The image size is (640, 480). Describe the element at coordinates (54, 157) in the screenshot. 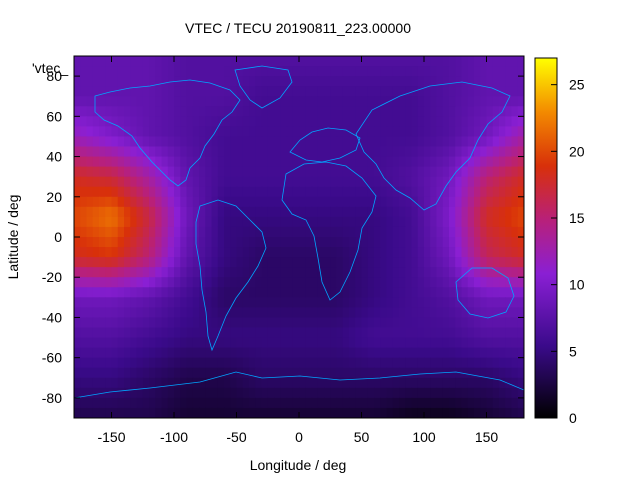

I see `y-tick-label: 40` at that location.